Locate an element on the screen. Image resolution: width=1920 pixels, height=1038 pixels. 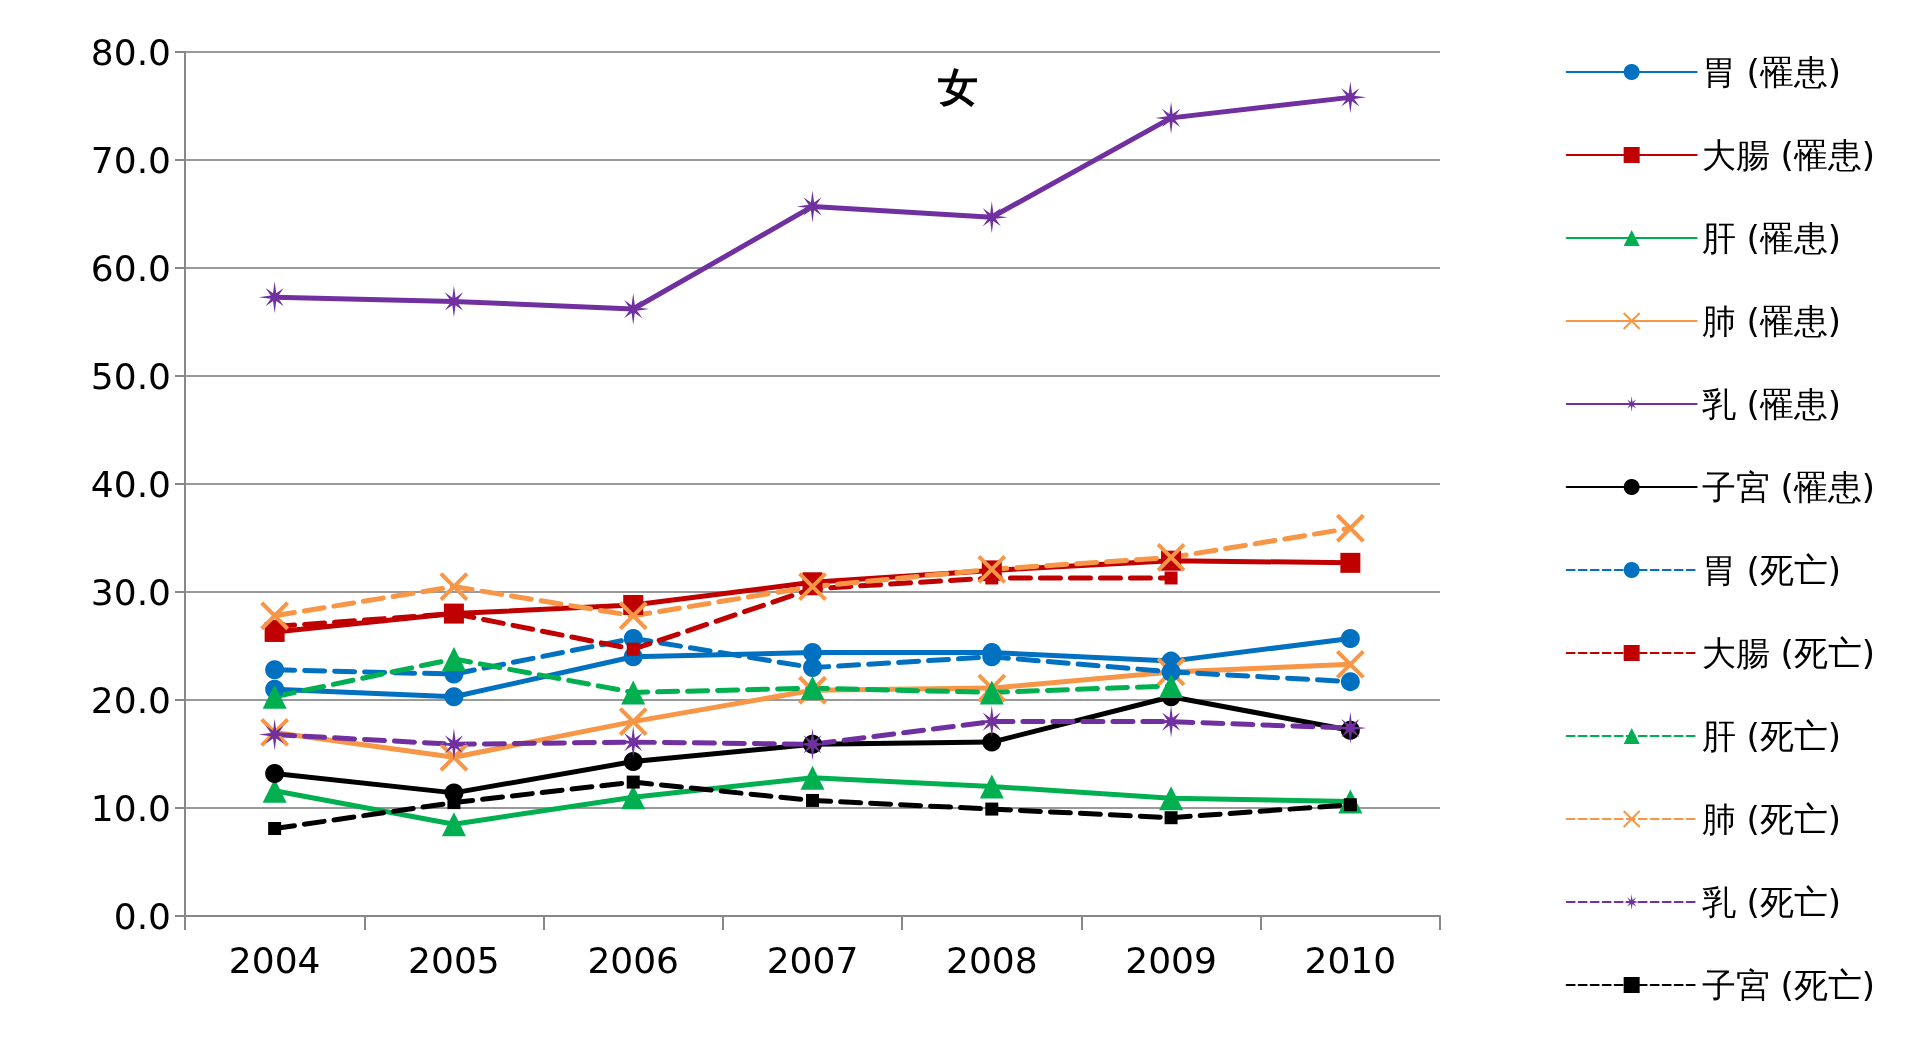
x-tick-label: 2006 is located at coordinates (633, 960).